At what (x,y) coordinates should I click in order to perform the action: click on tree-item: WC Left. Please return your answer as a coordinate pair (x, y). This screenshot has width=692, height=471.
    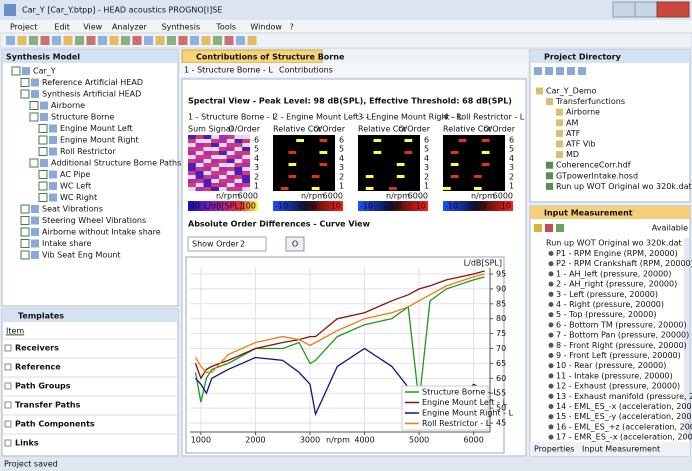
    Looking at the image, I should click on (75, 186).